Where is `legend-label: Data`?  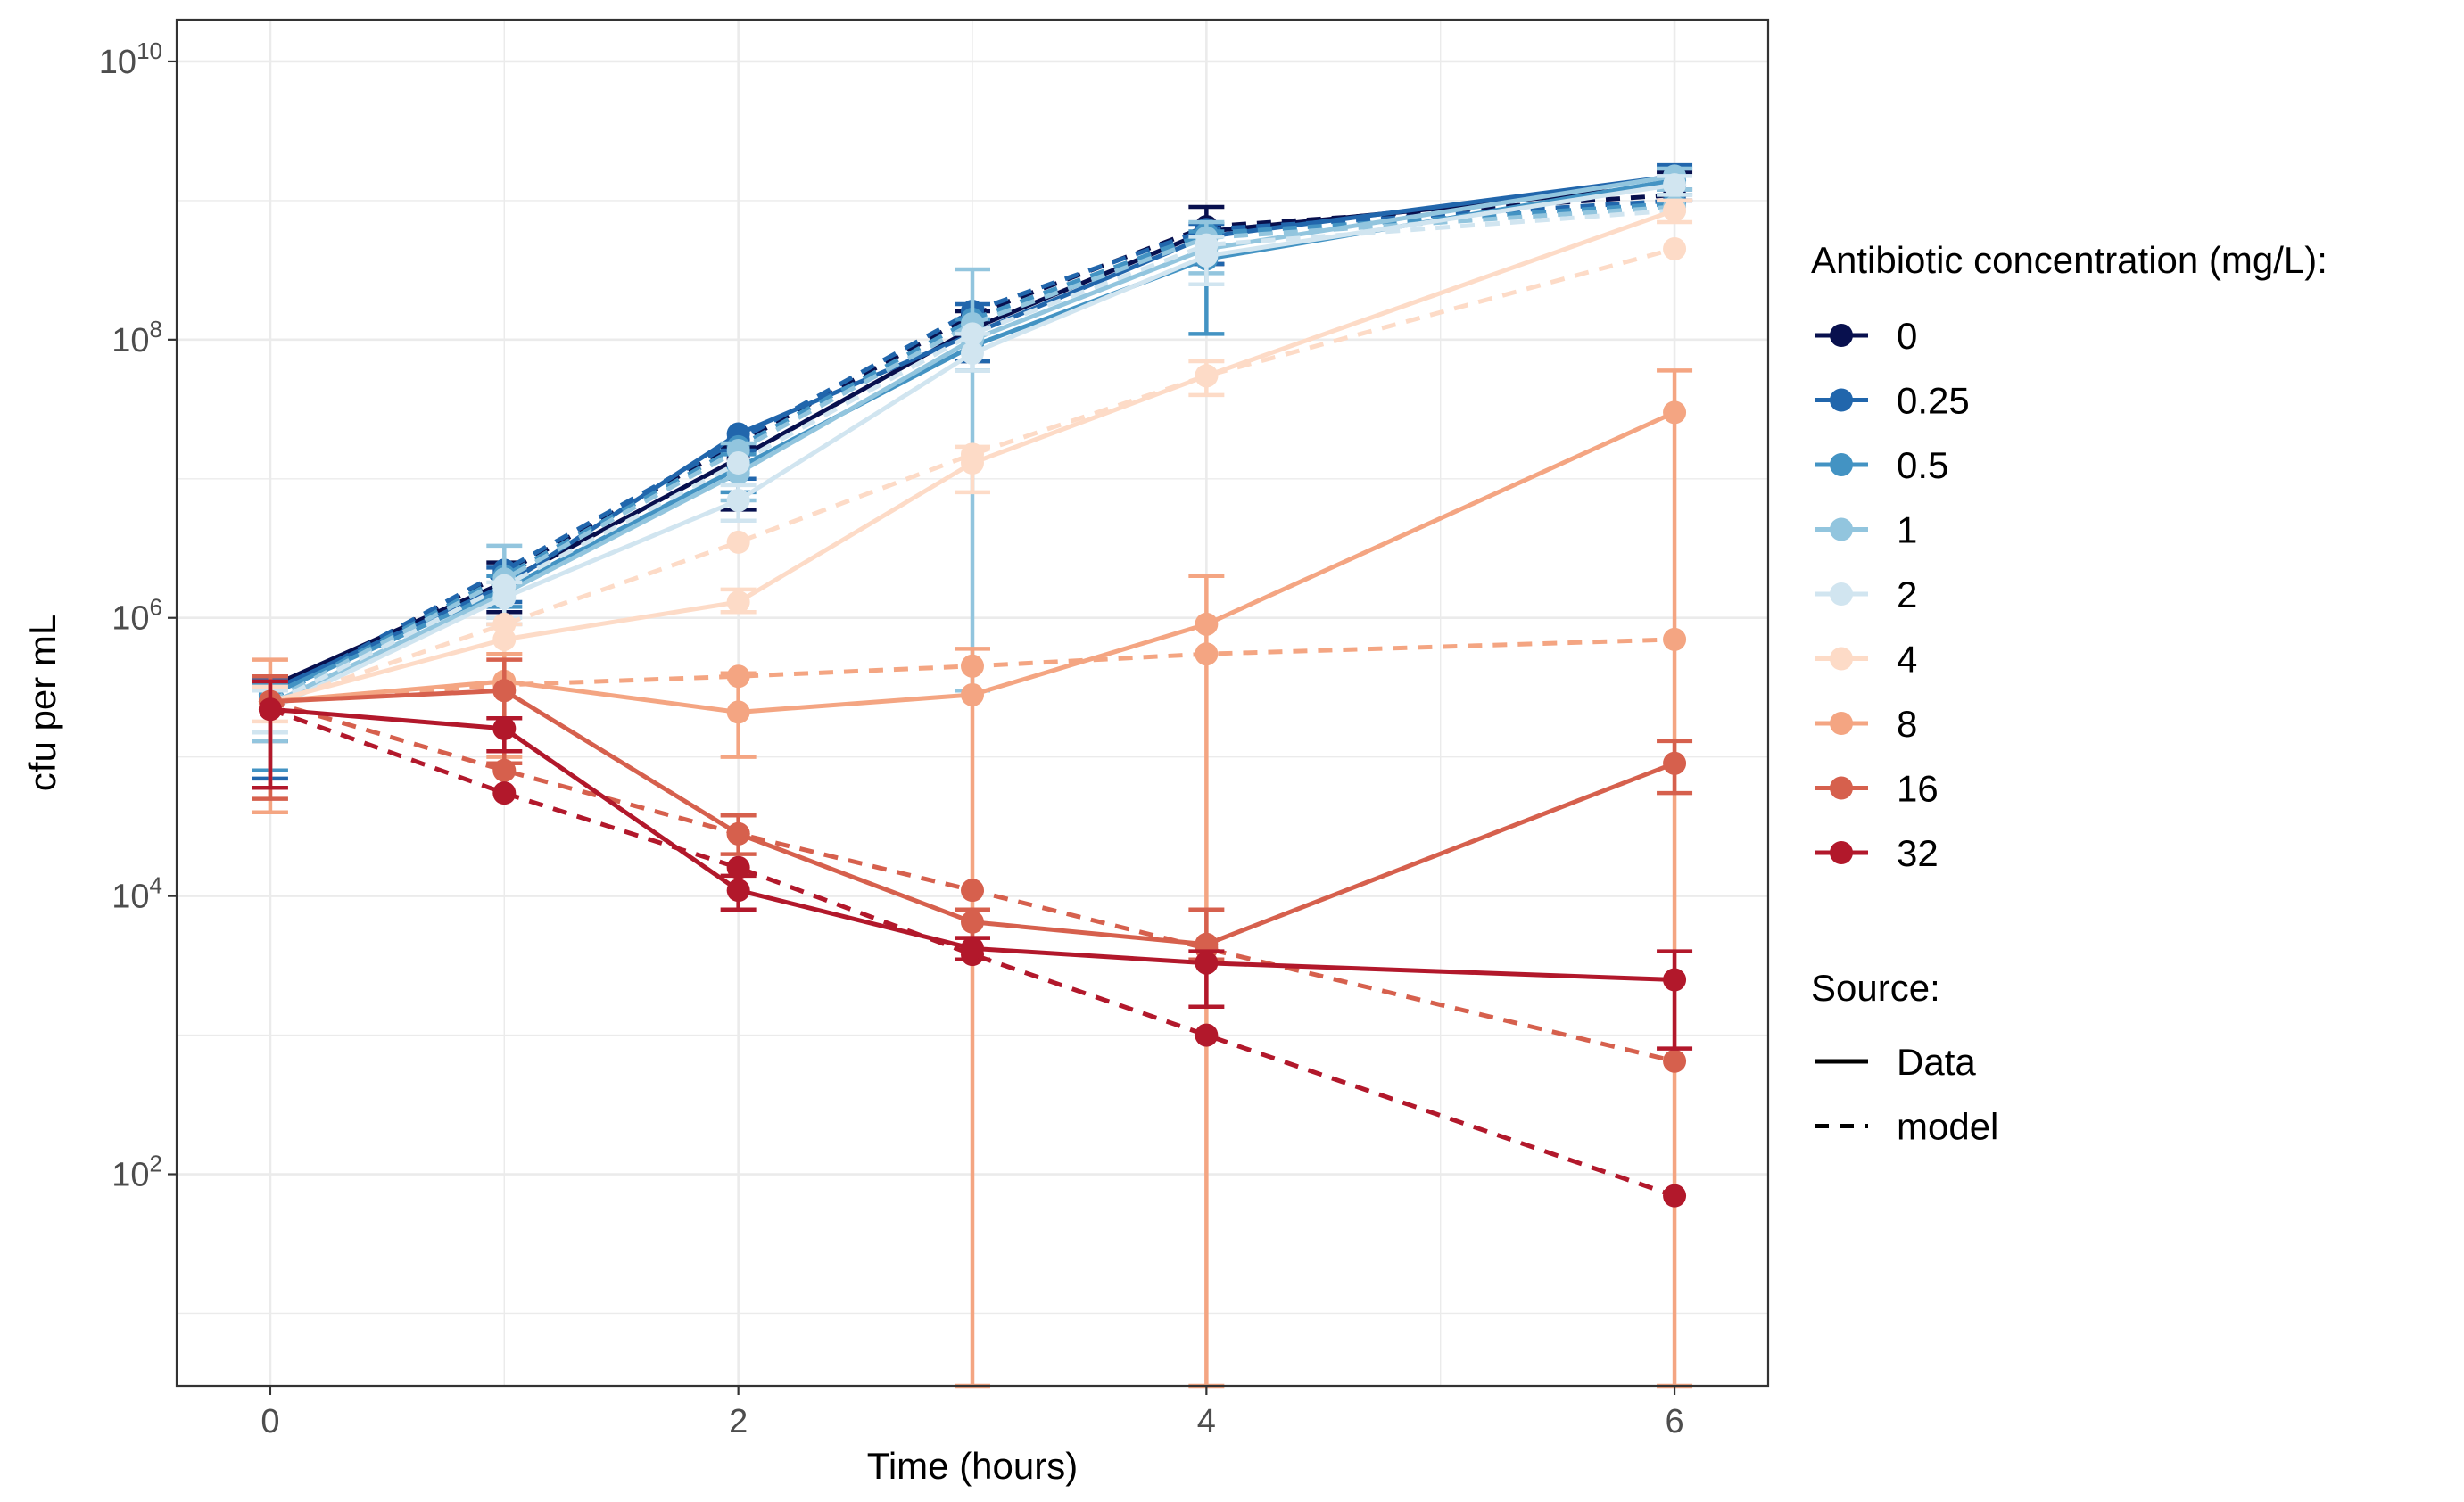 legend-label: Data is located at coordinates (1937, 1062).